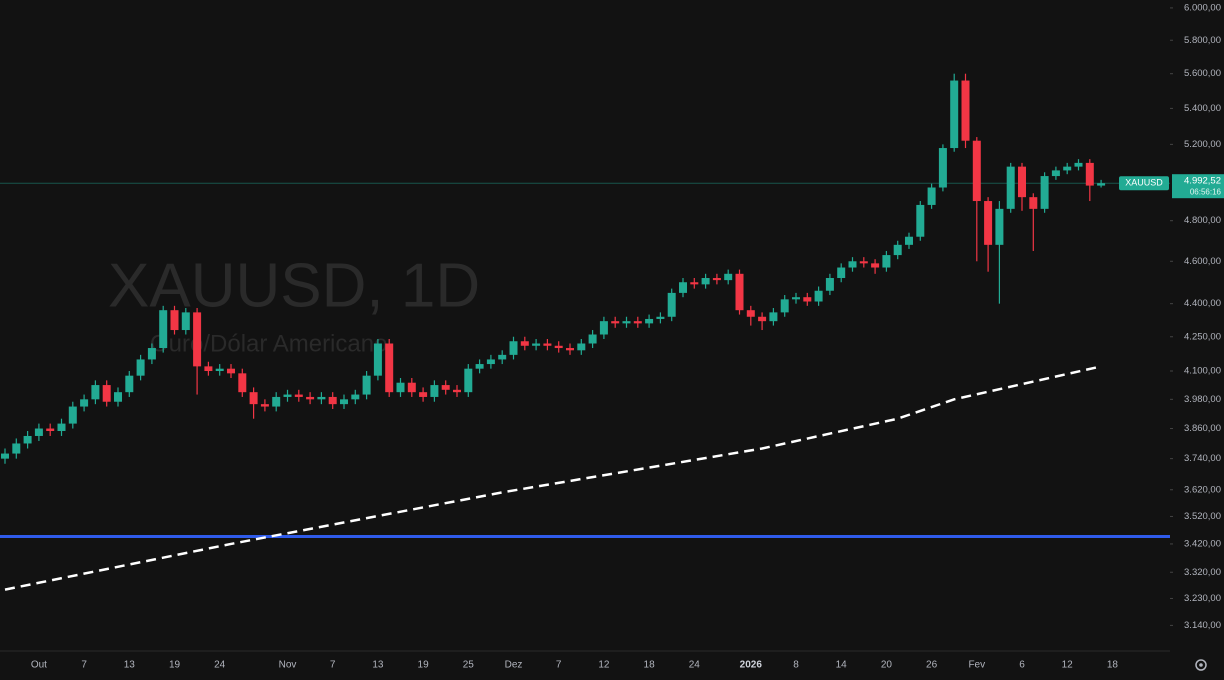  I want to click on x-tick-label: 7, so click(333, 665).